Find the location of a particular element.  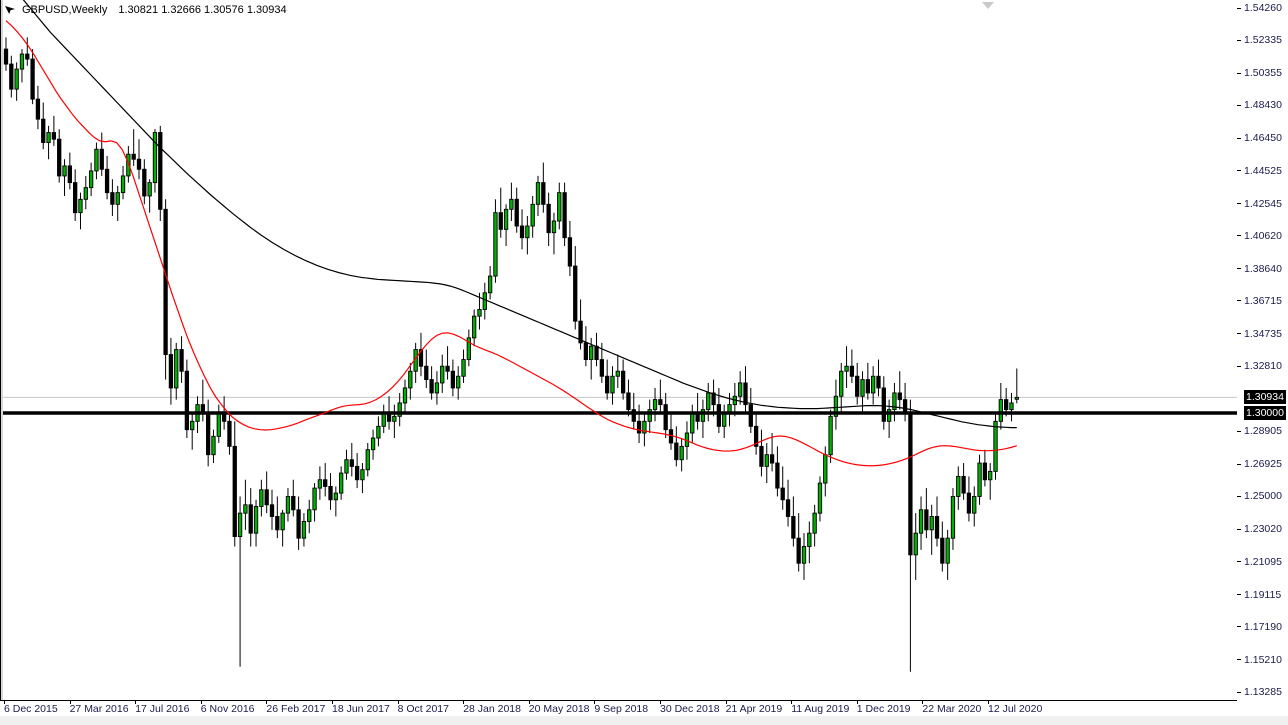

time-label: 9 Sep 2018 is located at coordinates (621, 709).